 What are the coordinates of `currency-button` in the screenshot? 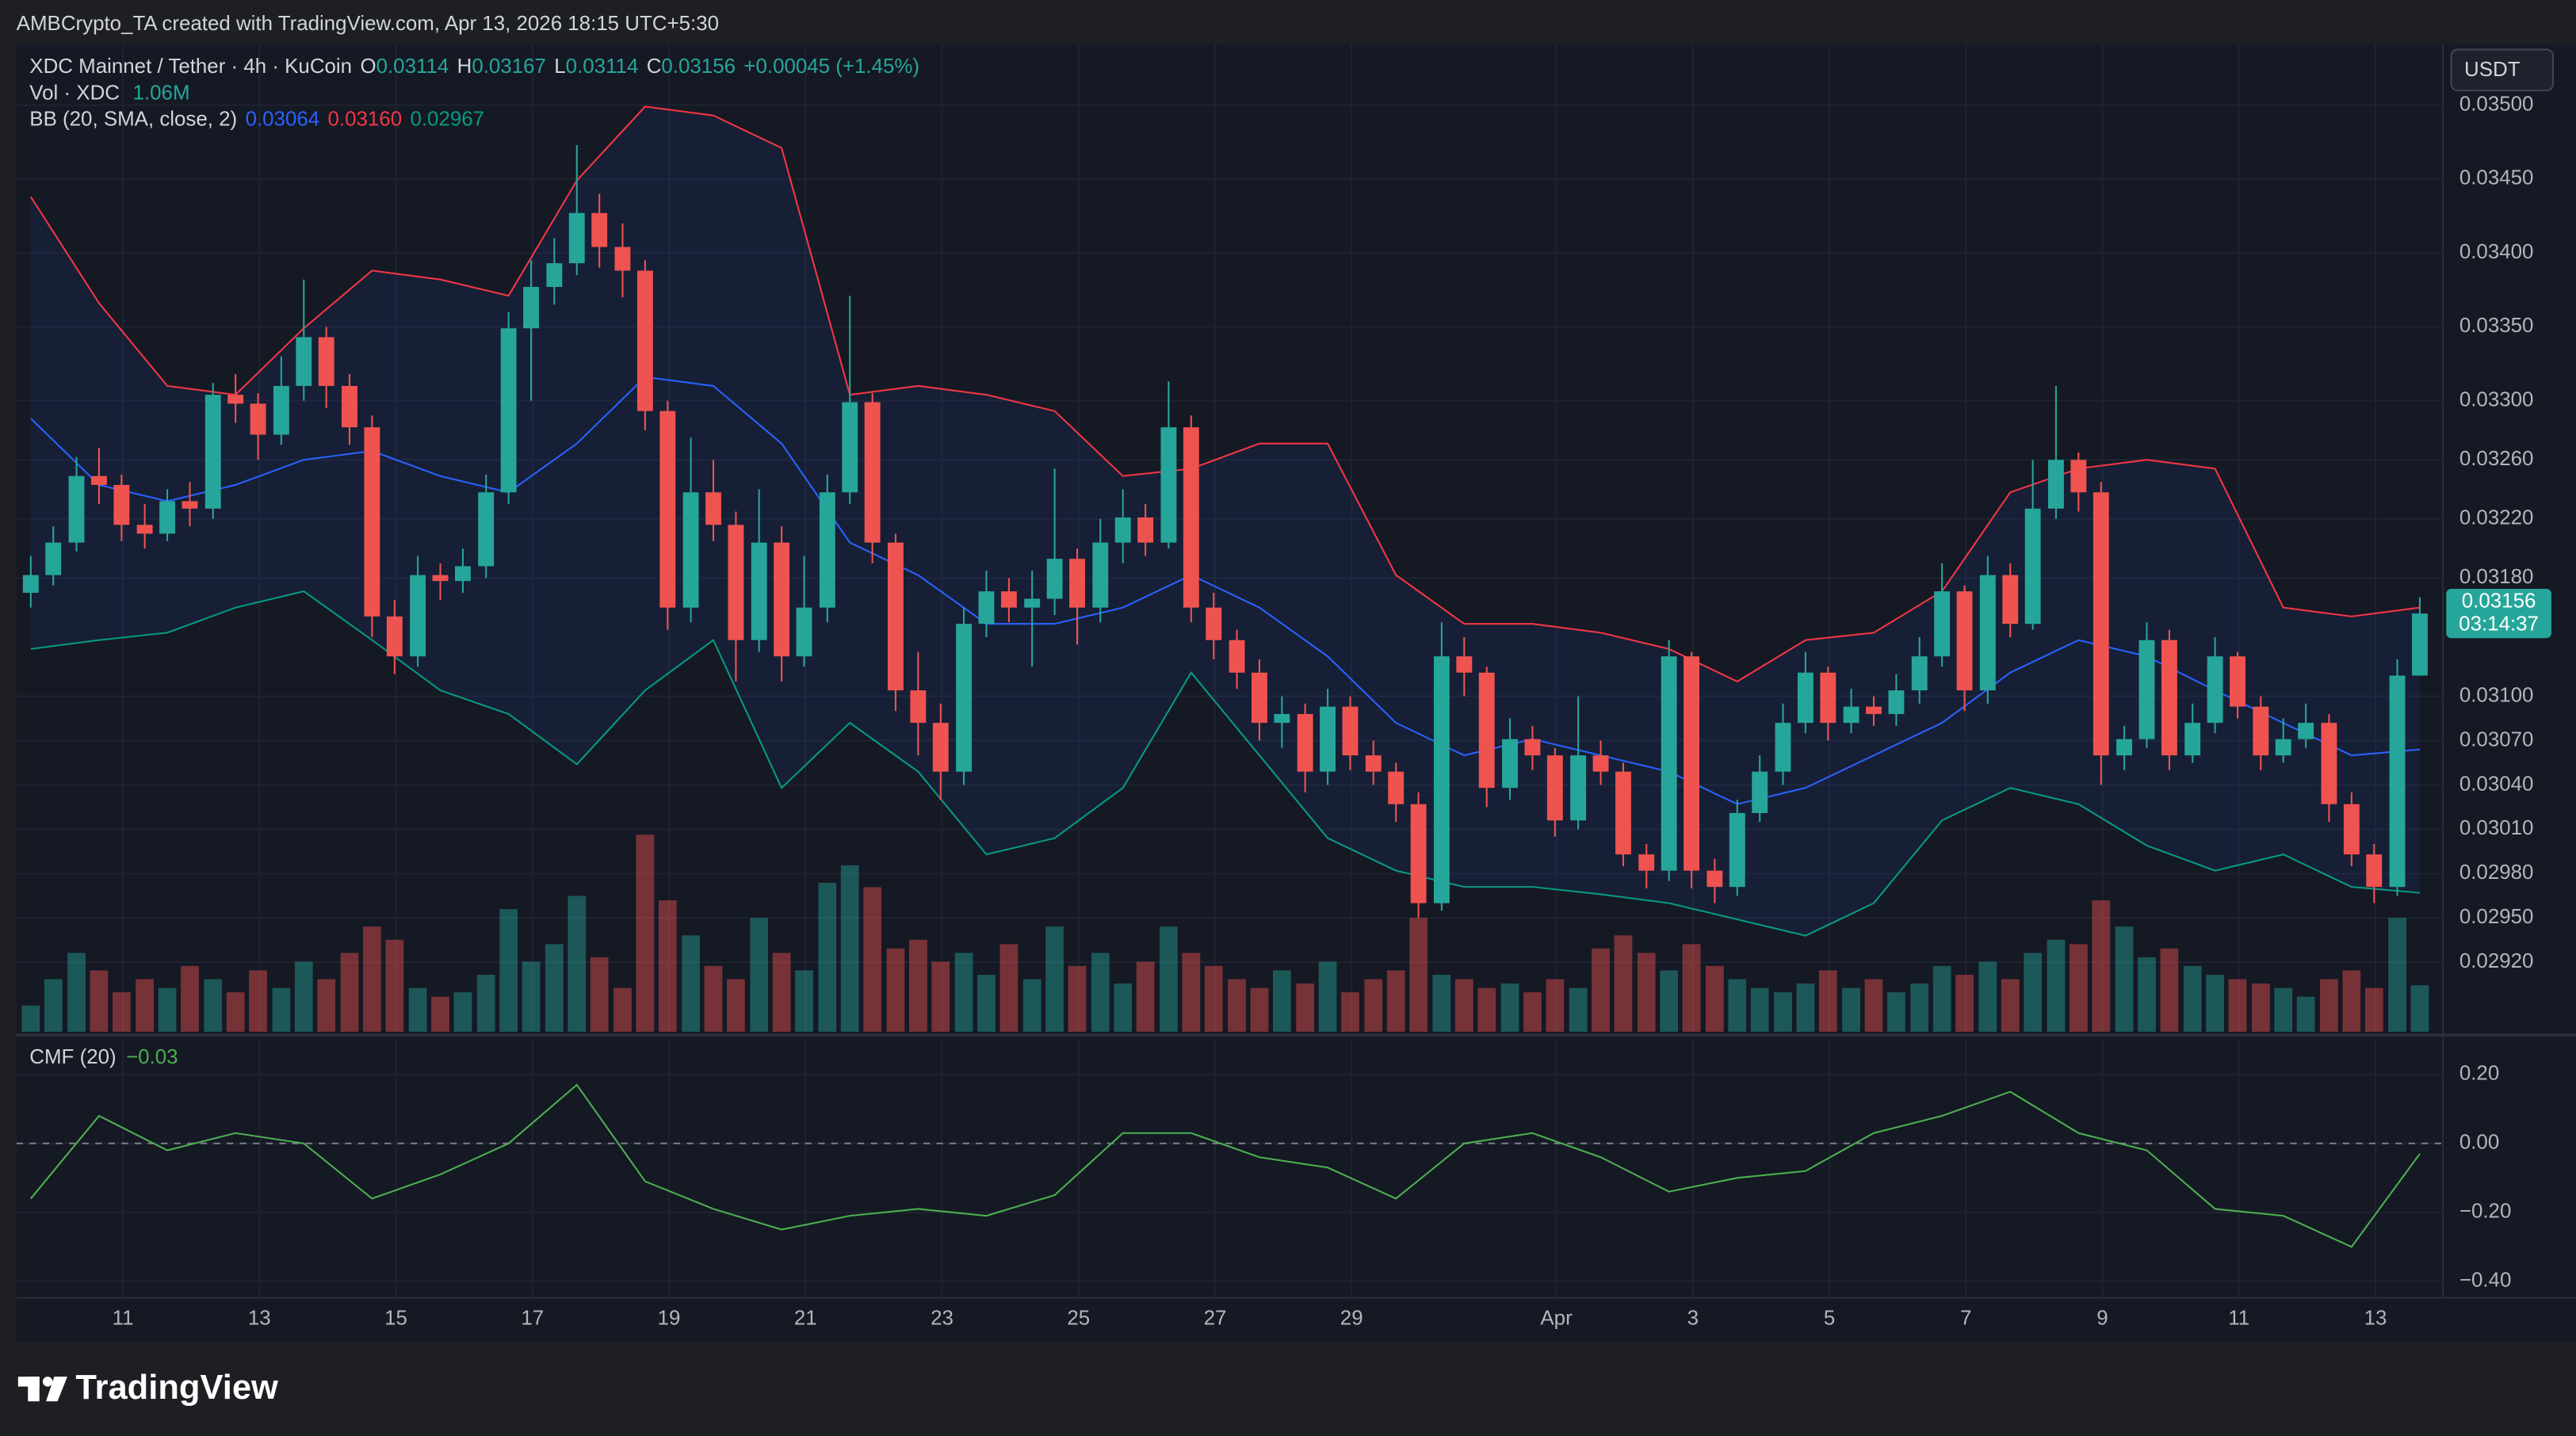 It's located at (2502, 70).